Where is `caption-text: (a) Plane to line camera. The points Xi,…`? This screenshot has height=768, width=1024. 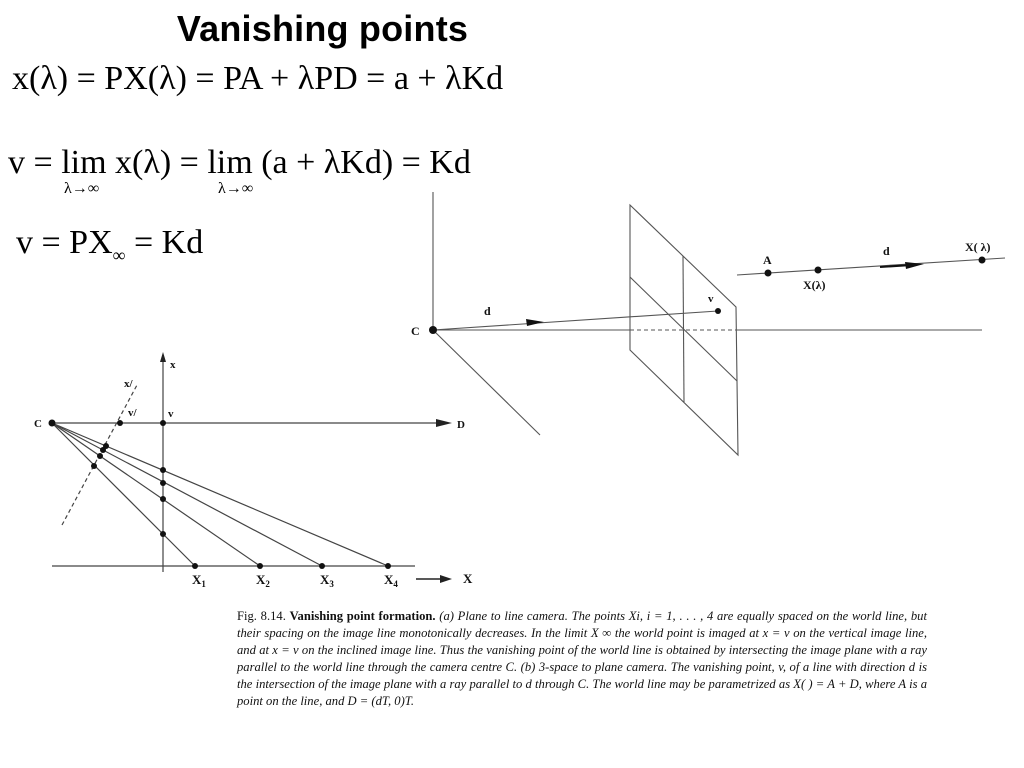
caption-text: (a) Plane to line camera. The points Xi,… is located at coordinates (582, 658).